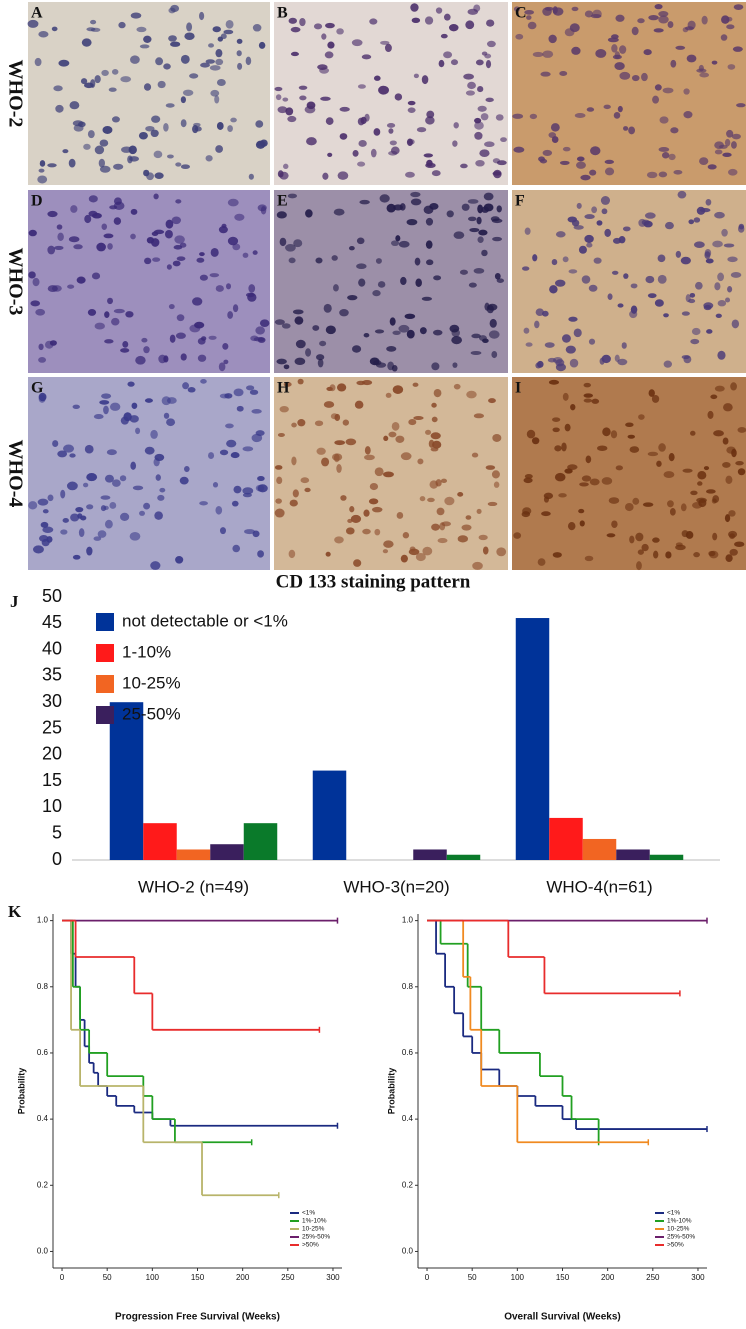 This screenshot has height=1329, width=746. Describe the element at coordinates (316, 1237) in the screenshot. I see `legend-label: 25%-50%` at that location.